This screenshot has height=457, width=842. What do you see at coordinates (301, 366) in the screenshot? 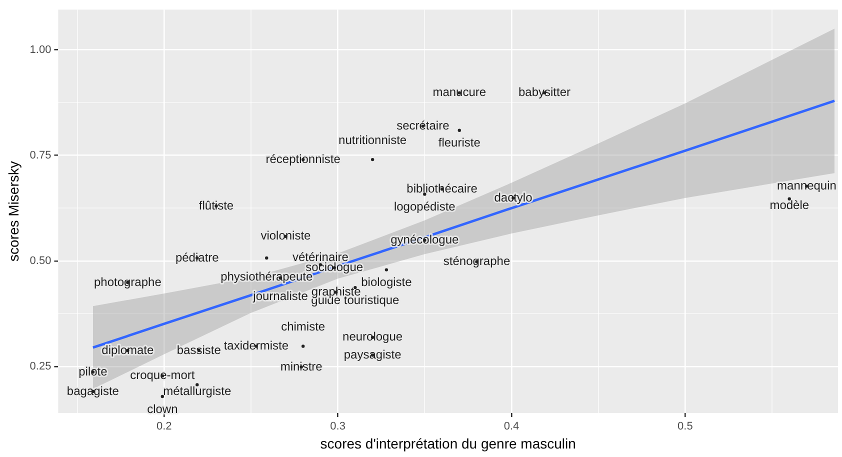
I see `data-label: ministre` at bounding box center [301, 366].